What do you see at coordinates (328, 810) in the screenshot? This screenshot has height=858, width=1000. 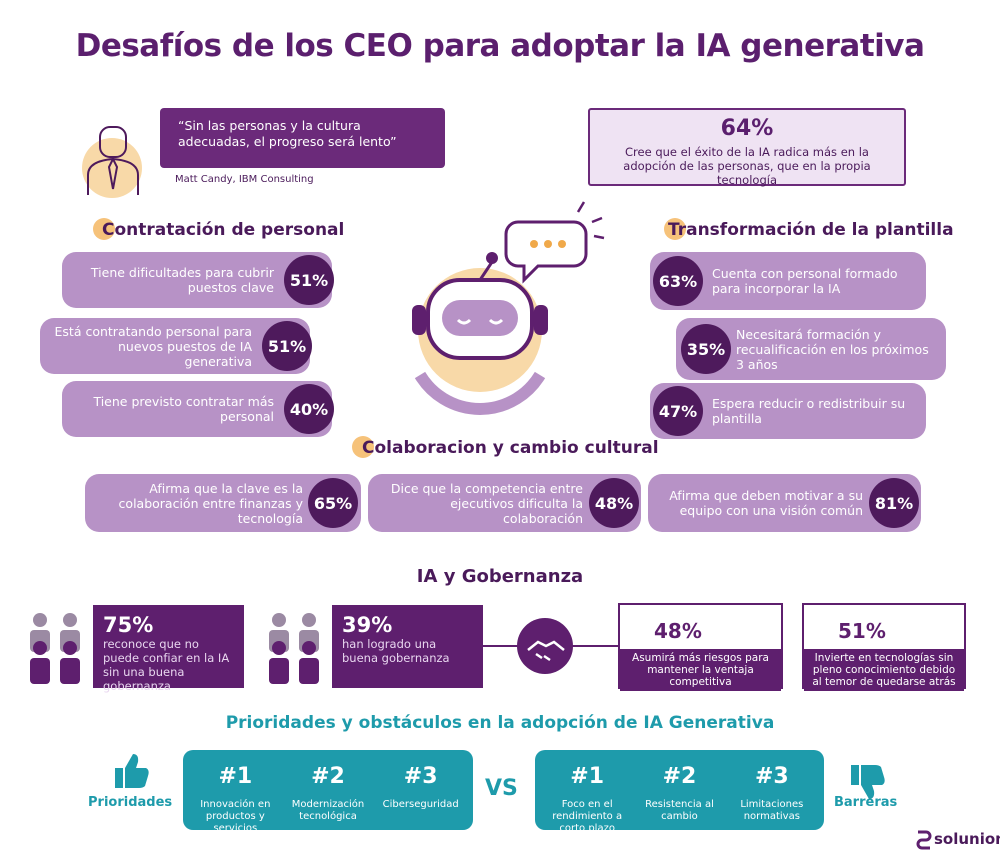 I see `priority-text: Modernización tecnológica` at bounding box center [328, 810].